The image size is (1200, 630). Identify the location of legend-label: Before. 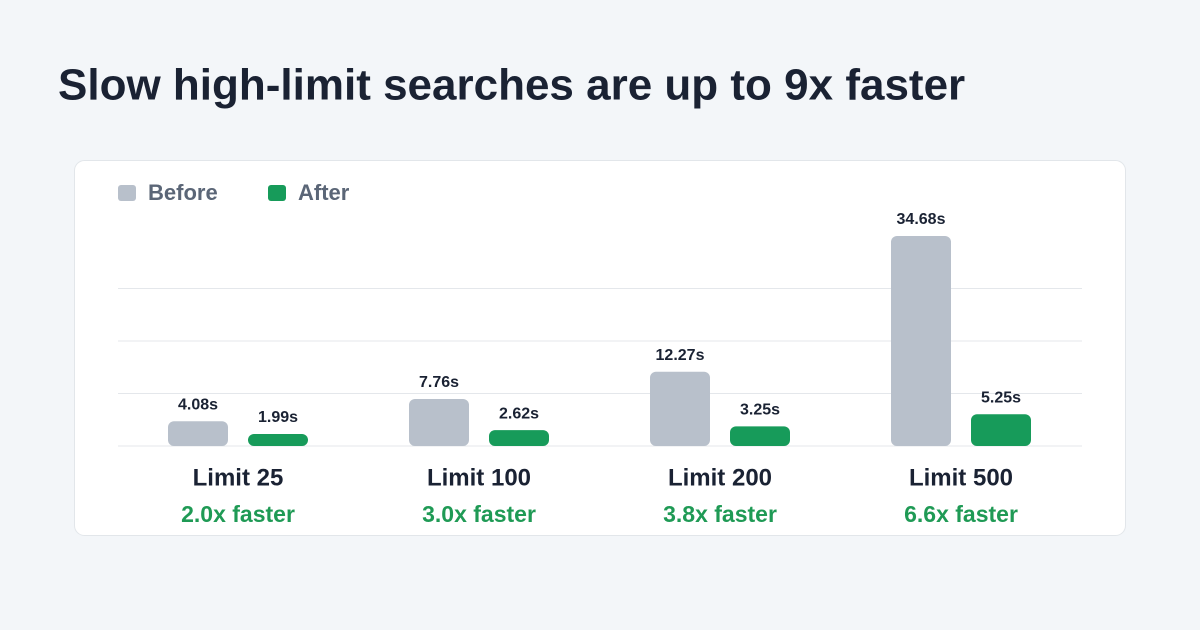
(183, 192).